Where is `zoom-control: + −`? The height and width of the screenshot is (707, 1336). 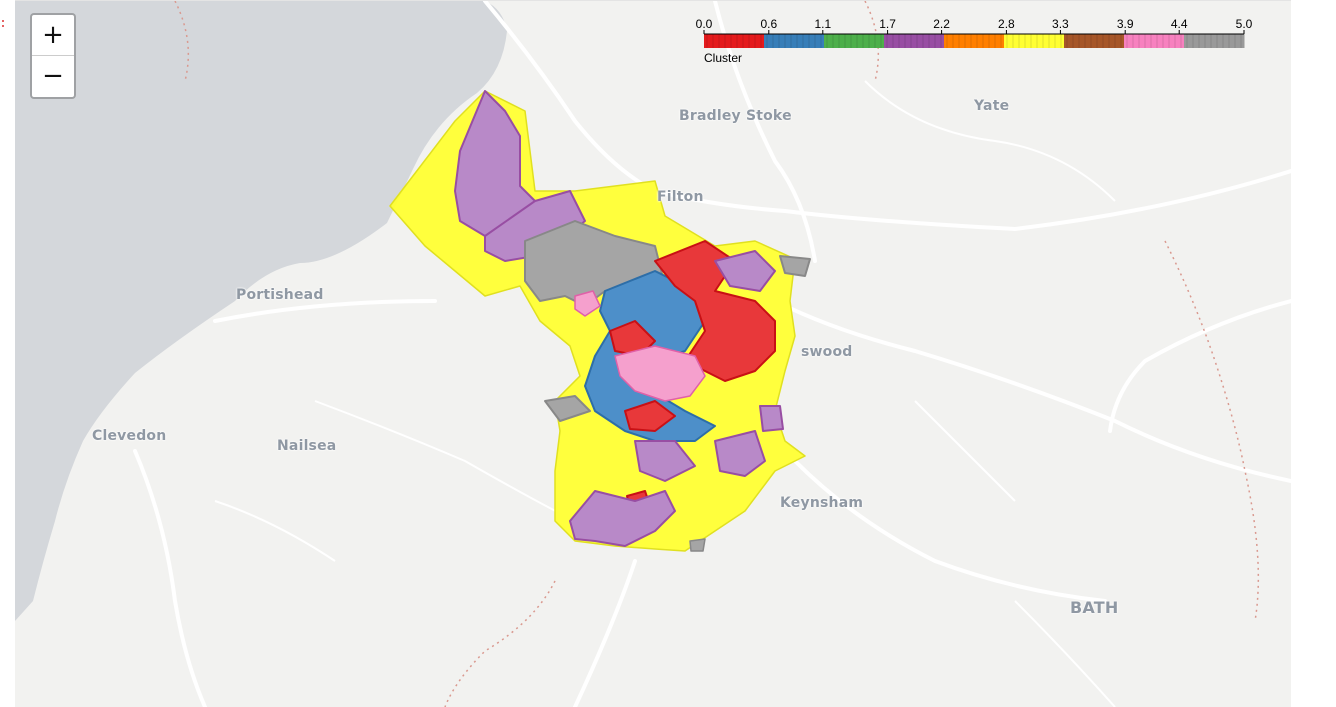
zoom-control: + − is located at coordinates (53, 56).